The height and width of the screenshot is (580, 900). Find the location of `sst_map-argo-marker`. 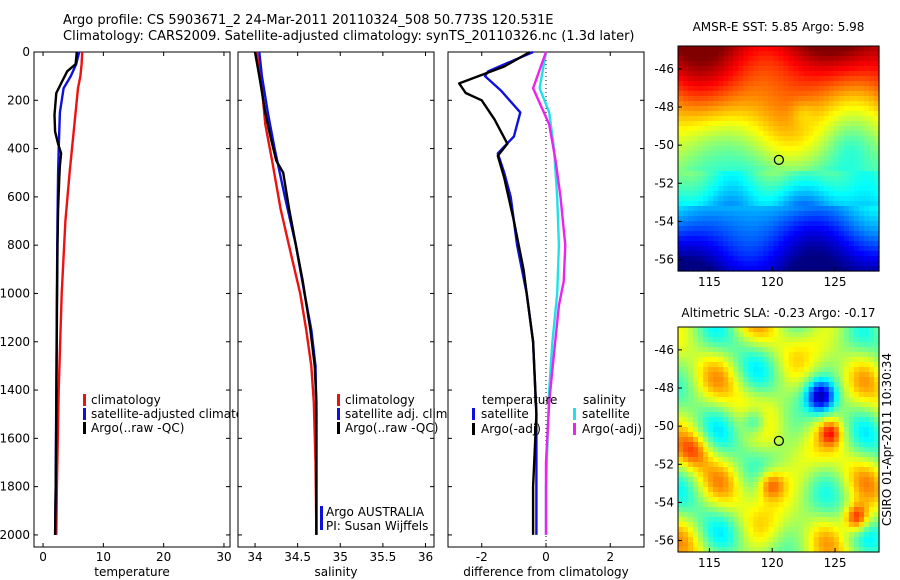

sst_map-argo-marker is located at coordinates (779, 160).